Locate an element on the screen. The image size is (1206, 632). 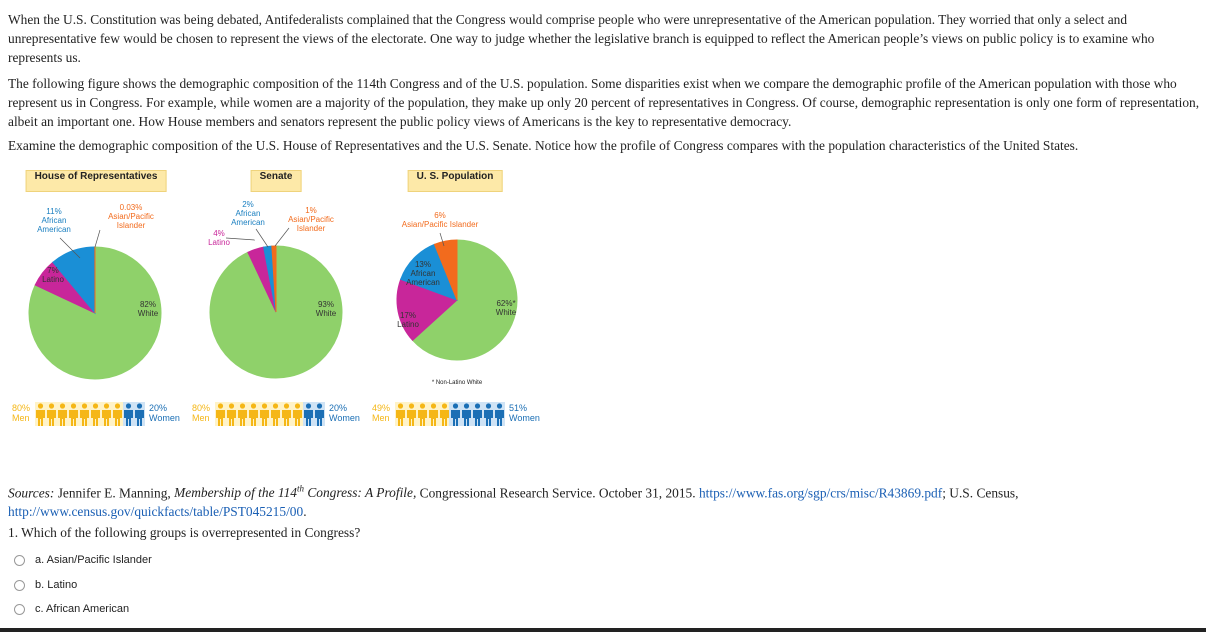
men-label: 49% Men is located at coordinates (381, 413).